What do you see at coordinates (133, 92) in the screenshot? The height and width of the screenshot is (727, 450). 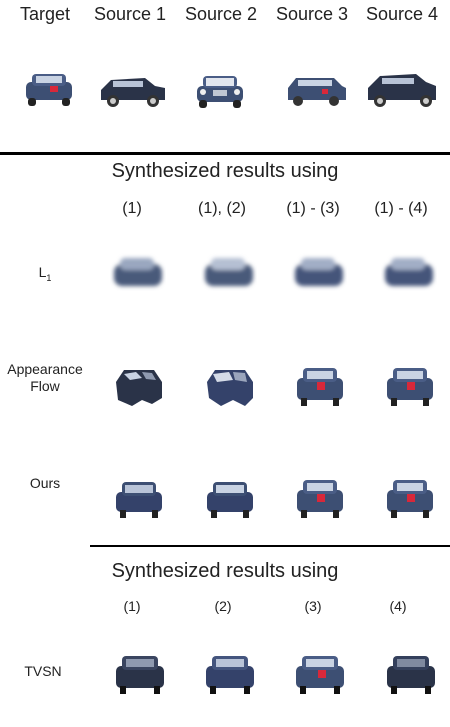 I see `source-1-car-image` at bounding box center [133, 92].